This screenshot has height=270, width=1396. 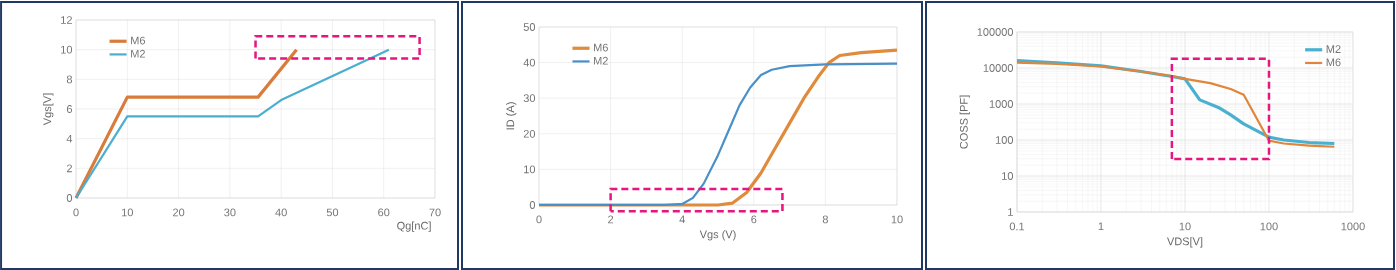 What do you see at coordinates (332, 212) in the screenshot?
I see `x-tick-label: 50` at bounding box center [332, 212].